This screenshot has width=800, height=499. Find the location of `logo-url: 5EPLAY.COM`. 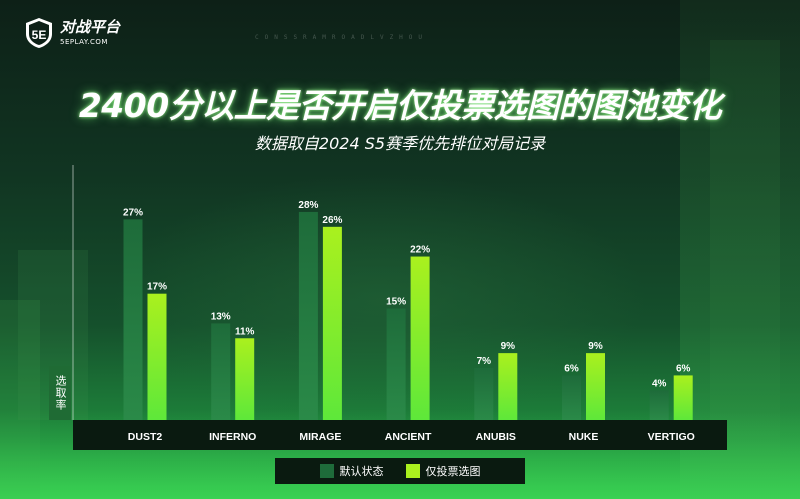

logo-url: 5EPLAY.COM is located at coordinates (84, 42).